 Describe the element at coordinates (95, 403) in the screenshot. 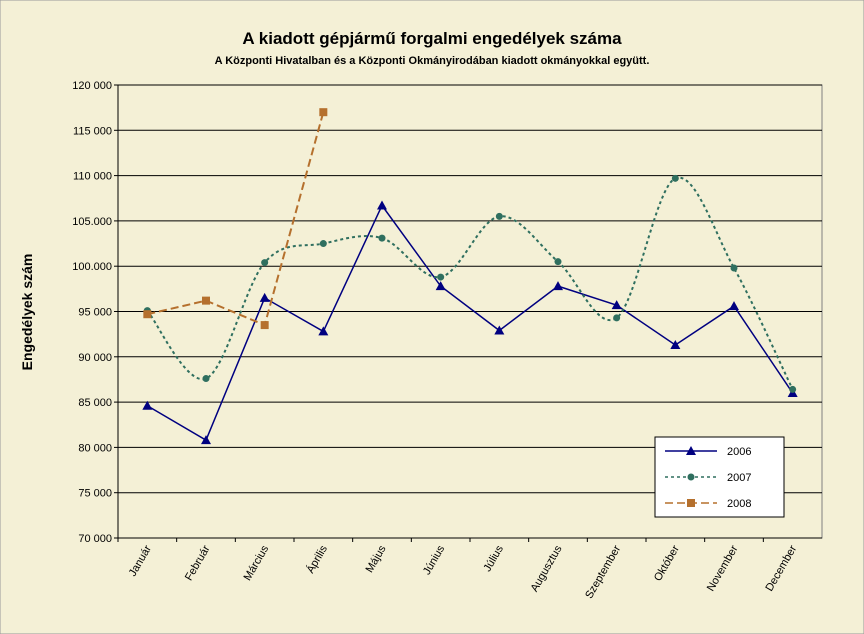

I see `y-tick-label: 85 000` at that location.